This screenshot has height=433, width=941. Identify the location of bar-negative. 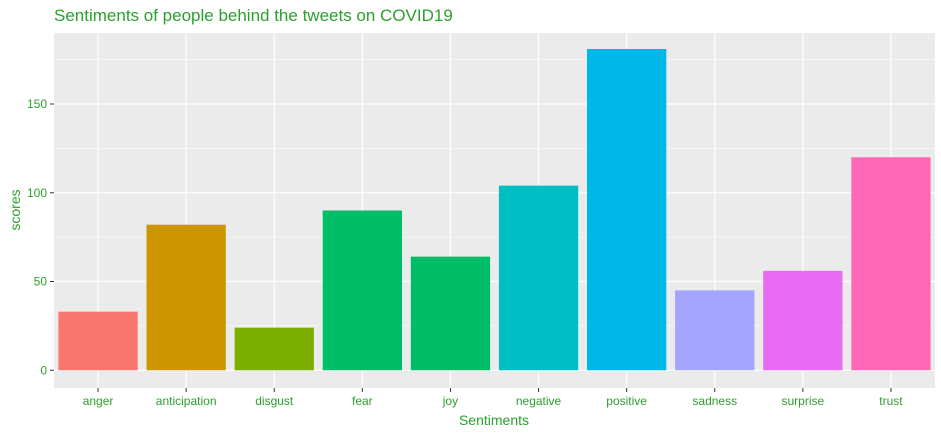
(538, 278).